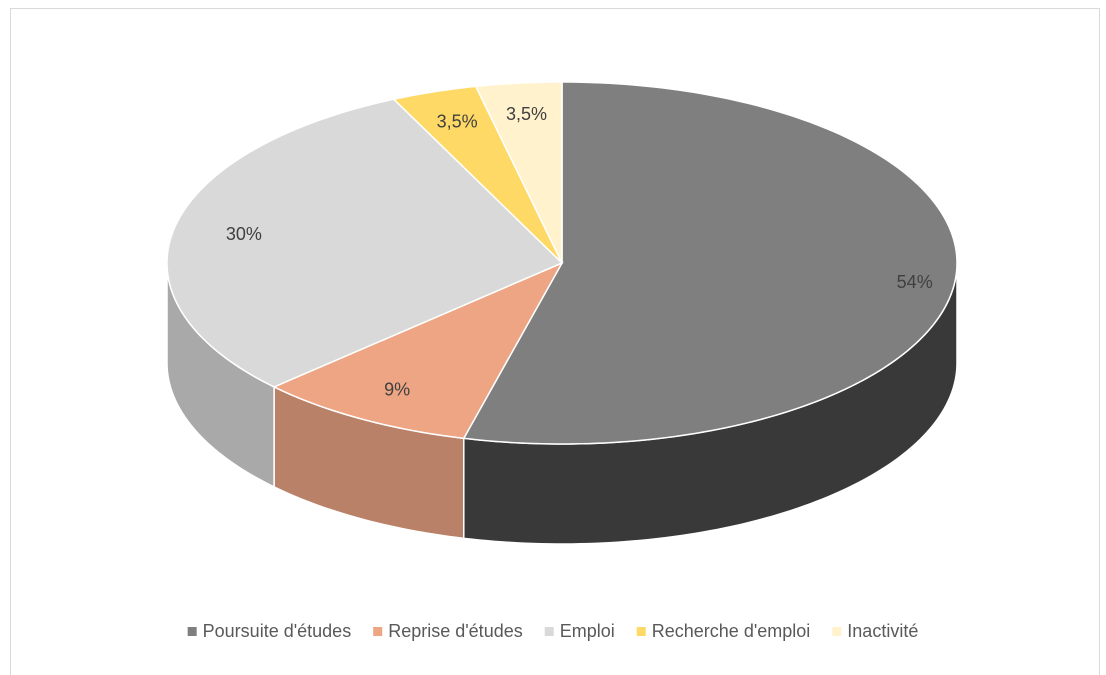  Describe the element at coordinates (587, 631) in the screenshot. I see `legend-label: Emploi` at that location.